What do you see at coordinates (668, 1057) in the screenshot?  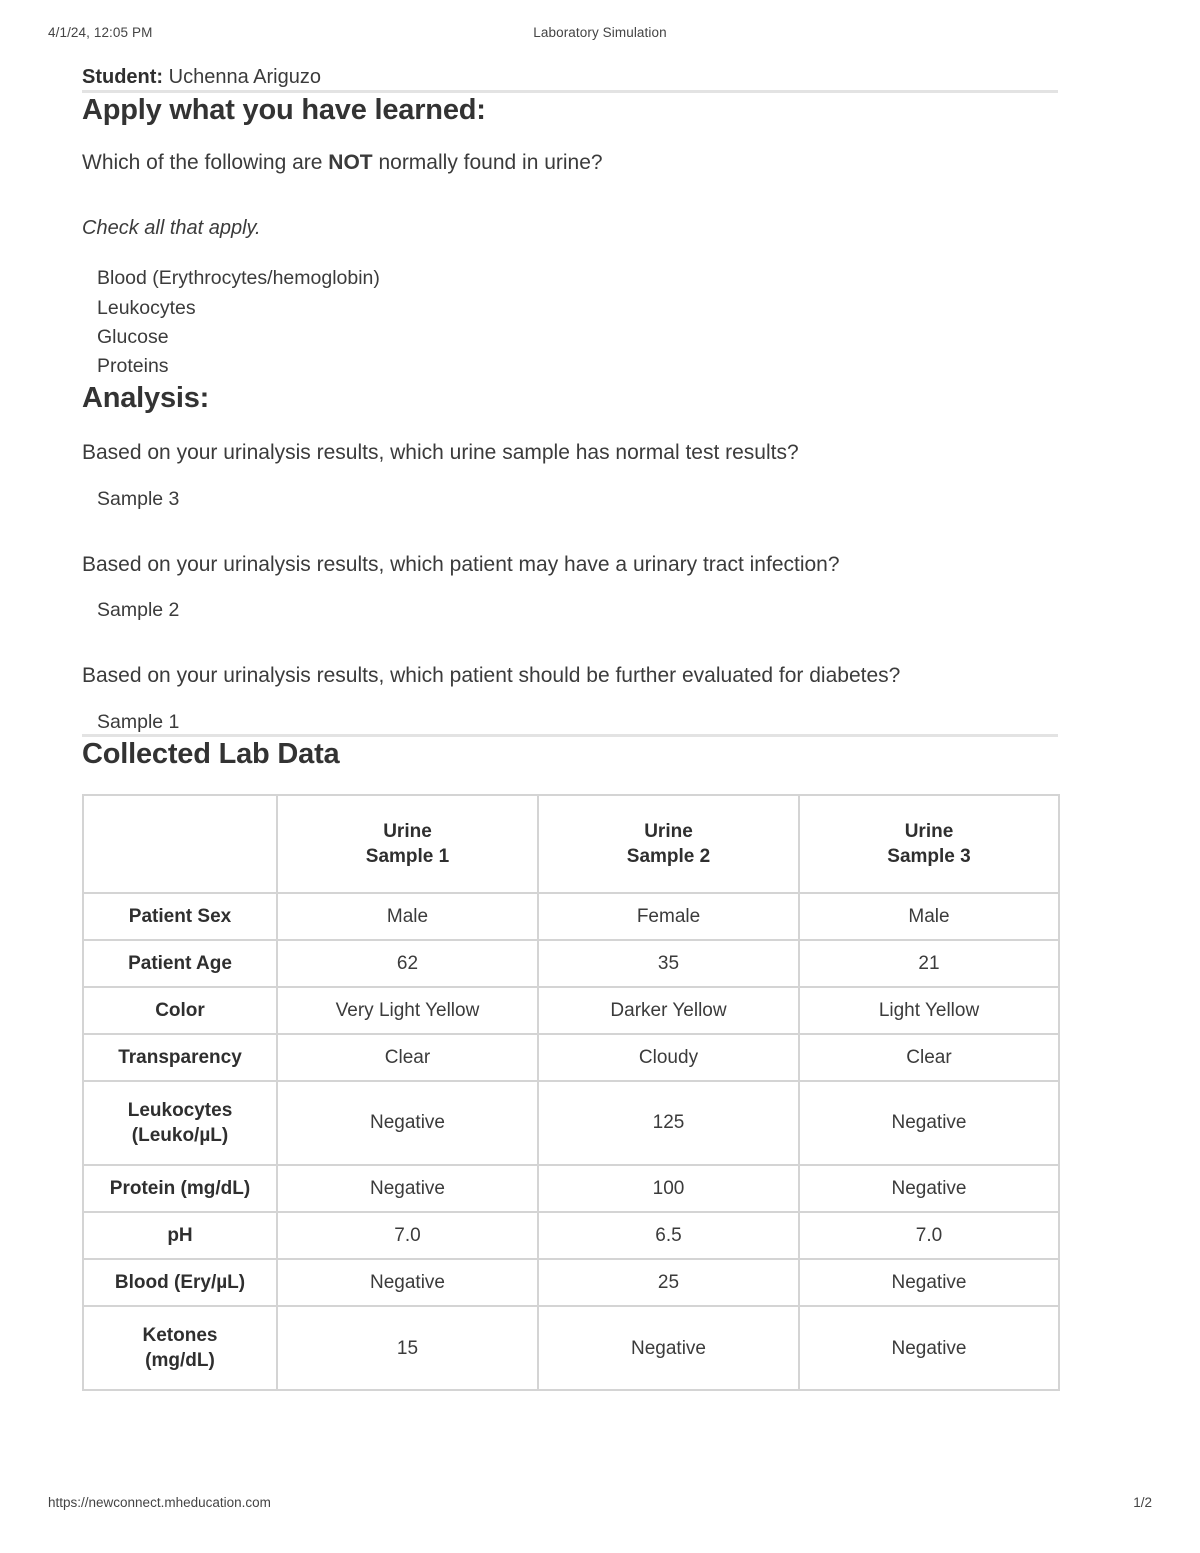 I see `table-cell: Cloudy` at bounding box center [668, 1057].